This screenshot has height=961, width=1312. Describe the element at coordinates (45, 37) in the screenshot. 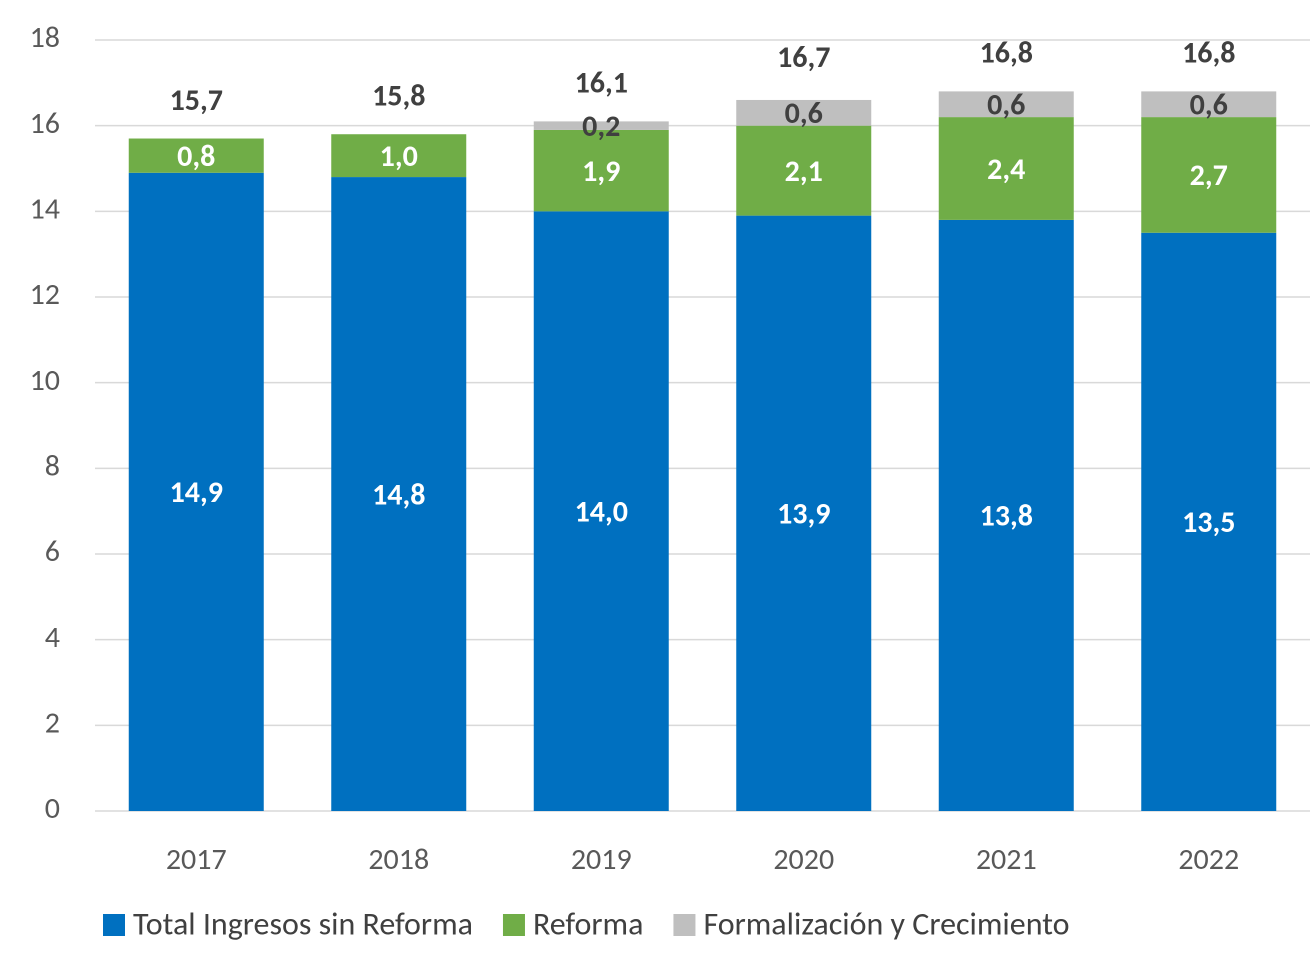

I see `y-tick-label: 18` at that location.